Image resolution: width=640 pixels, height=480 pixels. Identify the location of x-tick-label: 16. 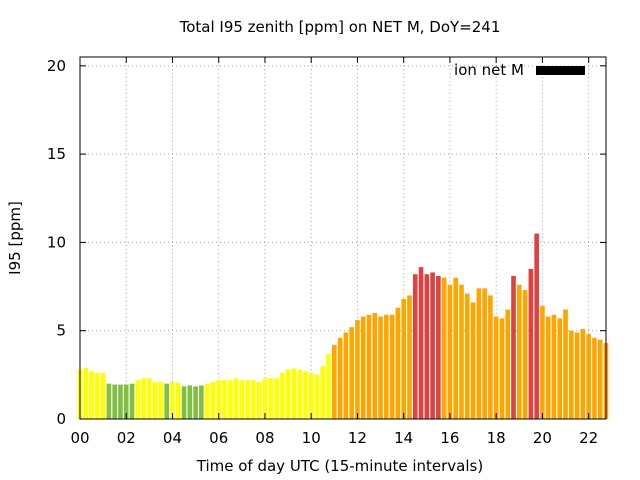
(449, 438).